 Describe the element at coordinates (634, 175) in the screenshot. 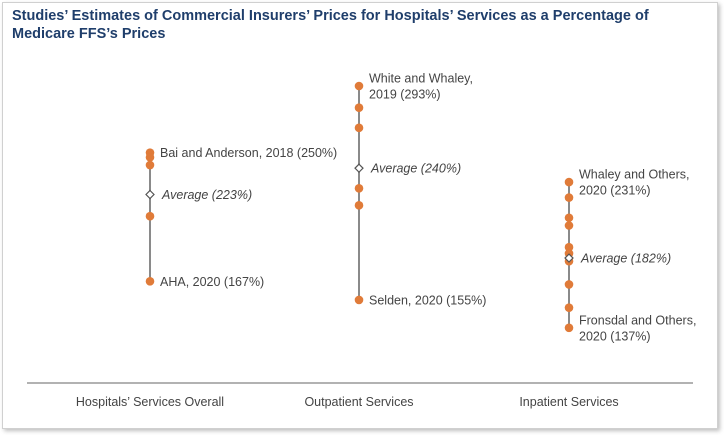

I see `point-label: Whaley and Others,` at that location.